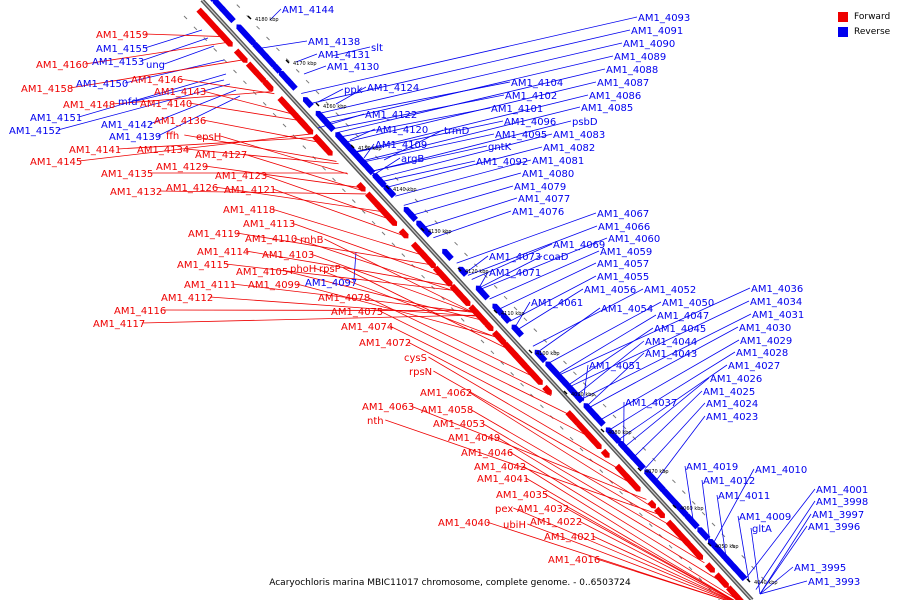 The width and height of the screenshot is (900, 600). I want to click on scale-tick-label: 4180 kbp, so click(267, 20).